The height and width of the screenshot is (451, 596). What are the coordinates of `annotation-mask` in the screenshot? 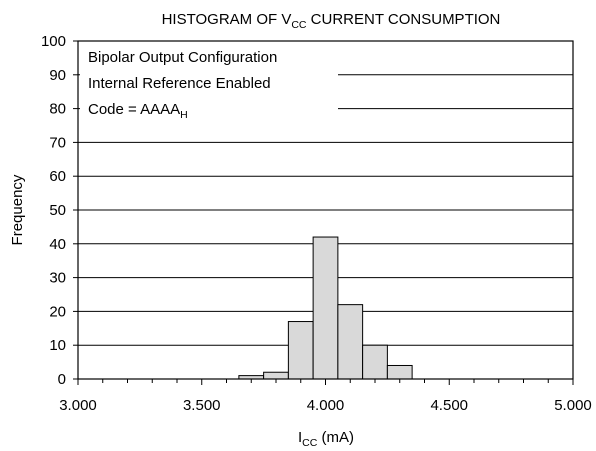 It's located at (209, 84).